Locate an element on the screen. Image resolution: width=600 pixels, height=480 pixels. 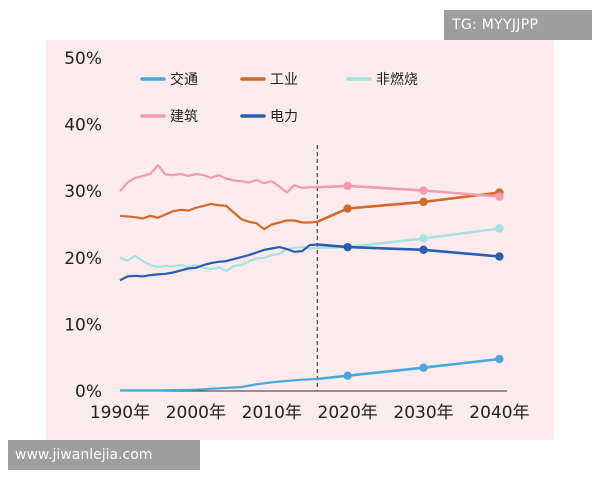
x-tick-label: 1990年 is located at coordinates (120, 413).